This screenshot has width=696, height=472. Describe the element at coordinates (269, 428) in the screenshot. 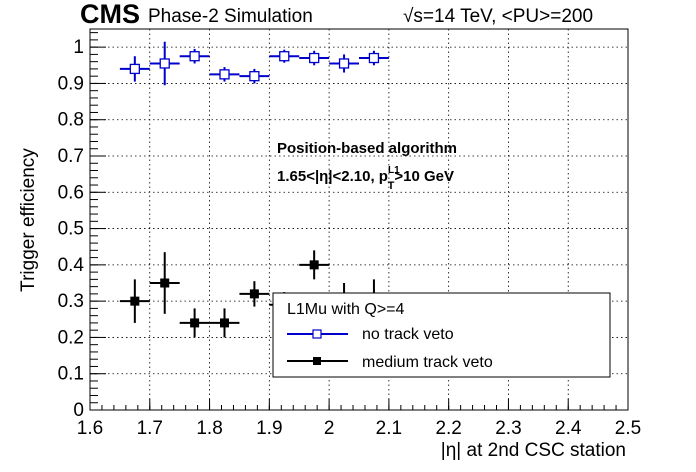

I see `x-tick-label: 1.9` at that location.